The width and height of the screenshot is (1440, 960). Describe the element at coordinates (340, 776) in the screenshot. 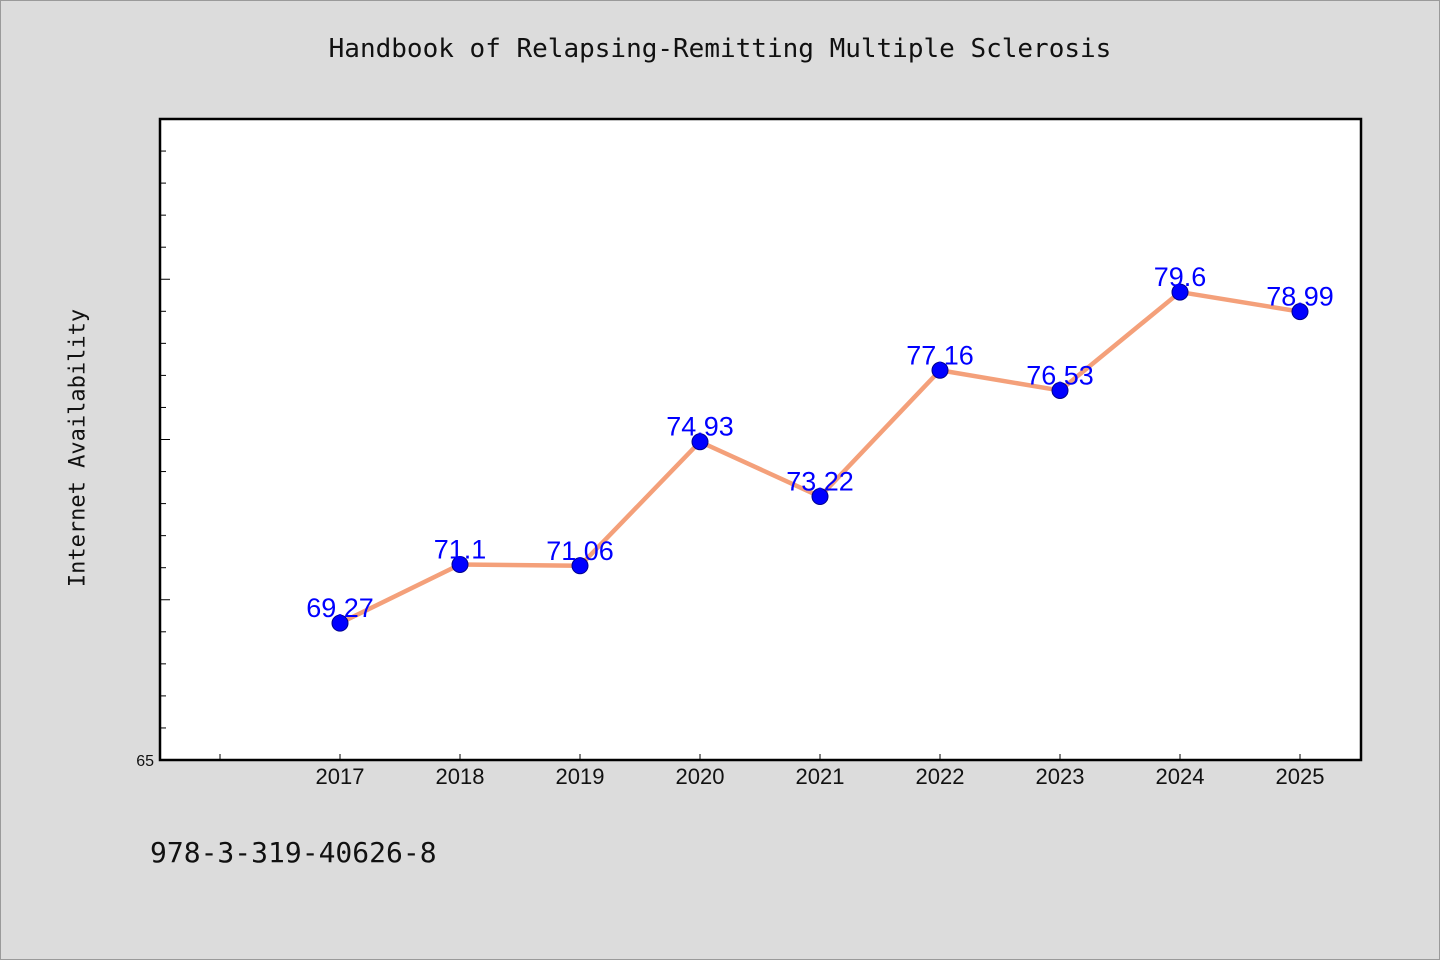

I see `x-tick-label: 2017` at that location.